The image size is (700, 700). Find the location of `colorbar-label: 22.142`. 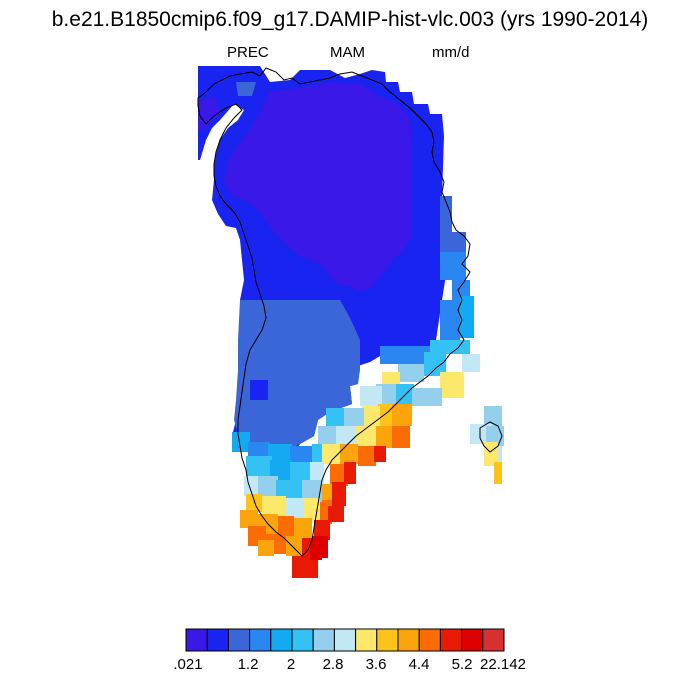

colorbar-label: 22.142 is located at coordinates (503, 664).